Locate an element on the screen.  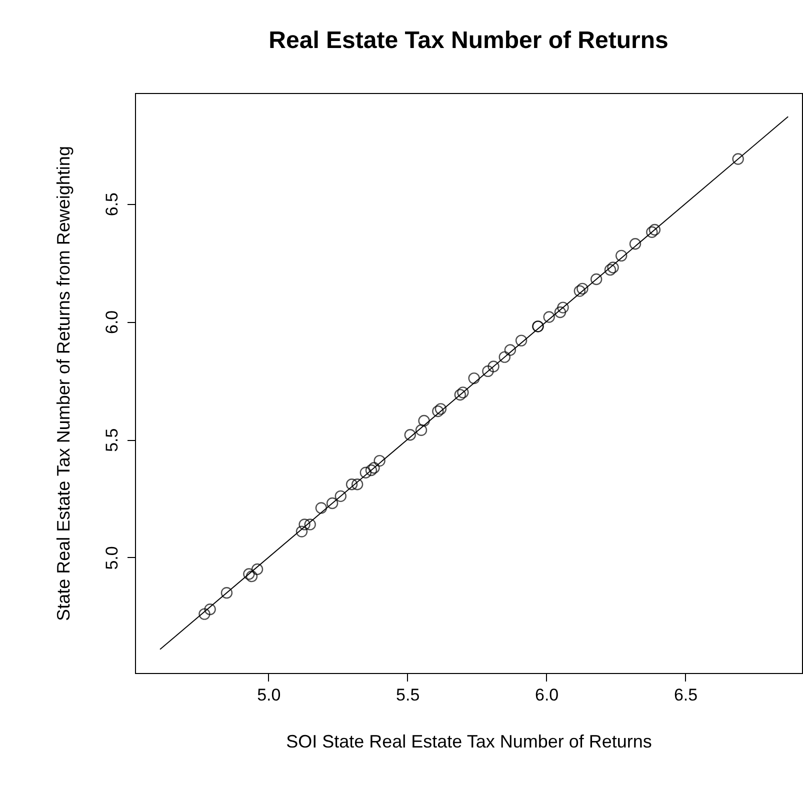
y-axis-title: State Real Estate Tax Number of Returns from Reweighting is located at coordinates (64, 383).